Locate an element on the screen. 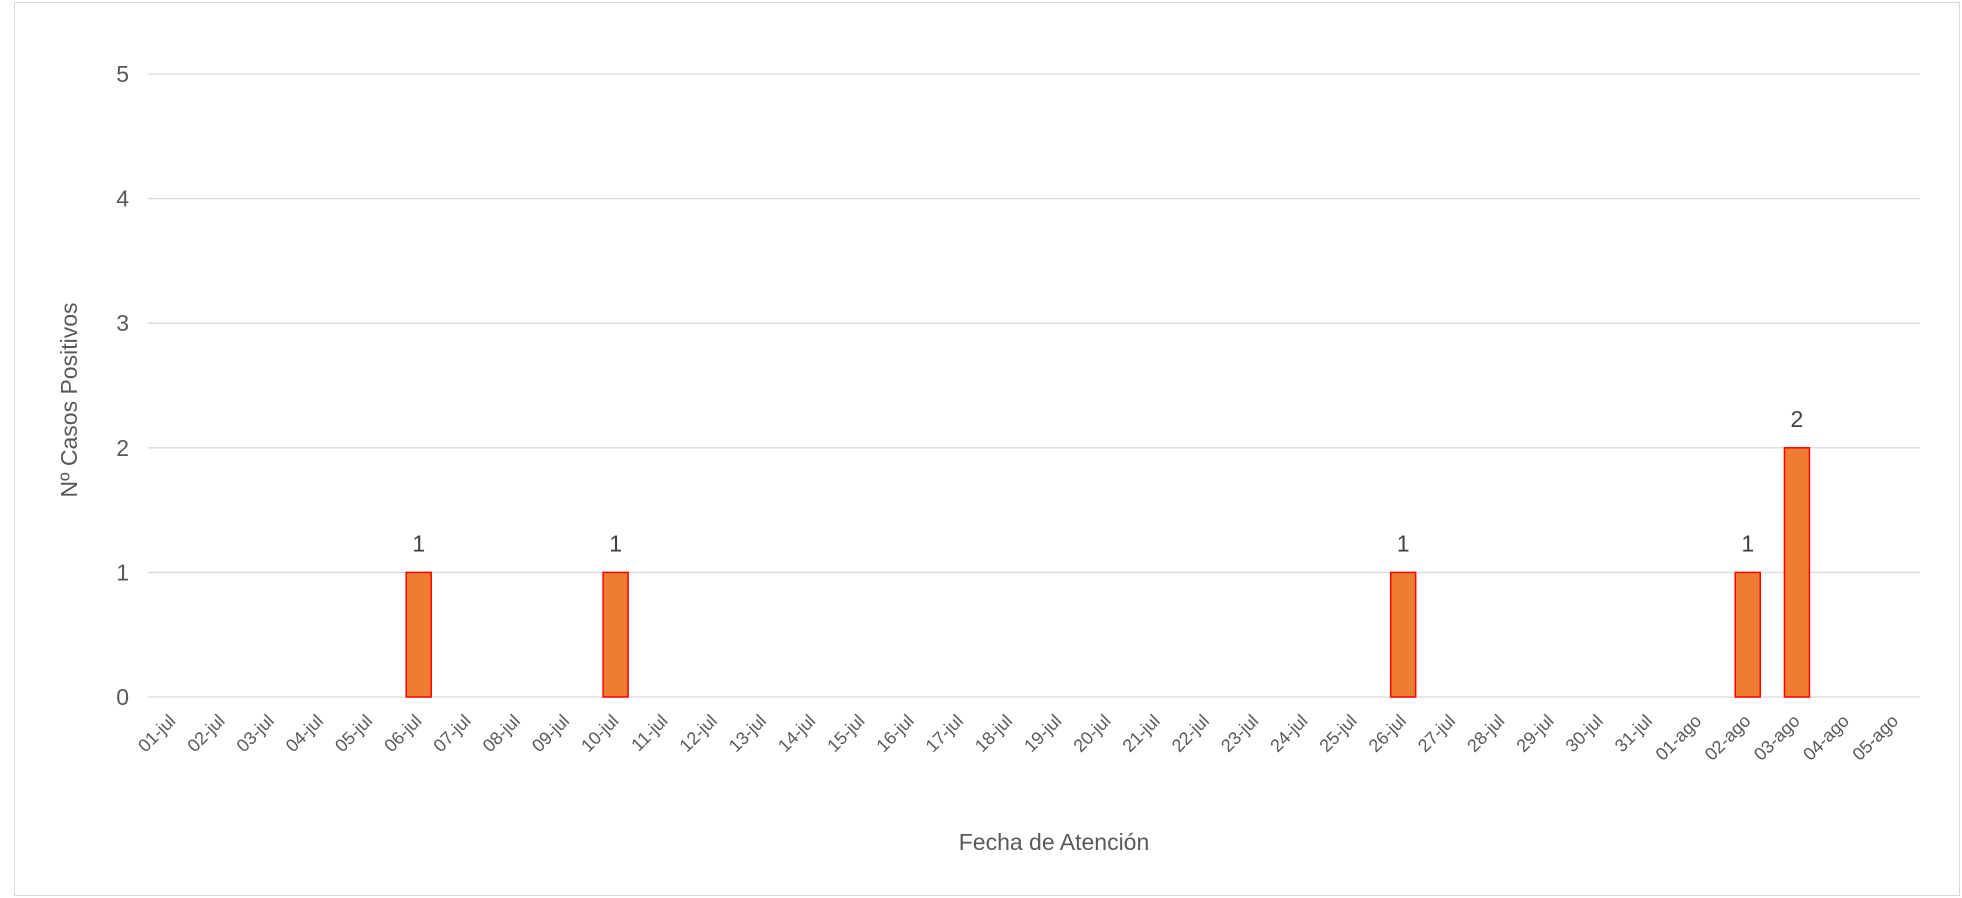 This screenshot has height=898, width=1962. x-tick-label: 04-jul is located at coordinates (304, 733).